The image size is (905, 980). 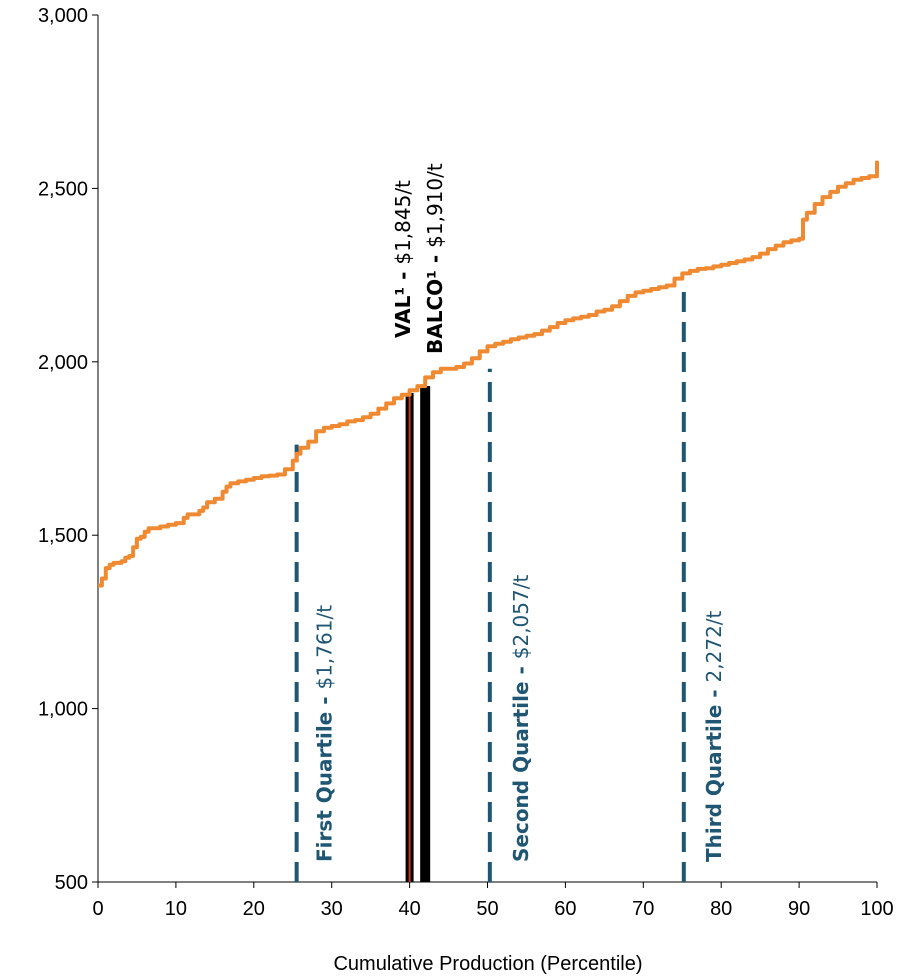 I want to click on quartile-label-title: First Quartile -, so click(x=325, y=776).